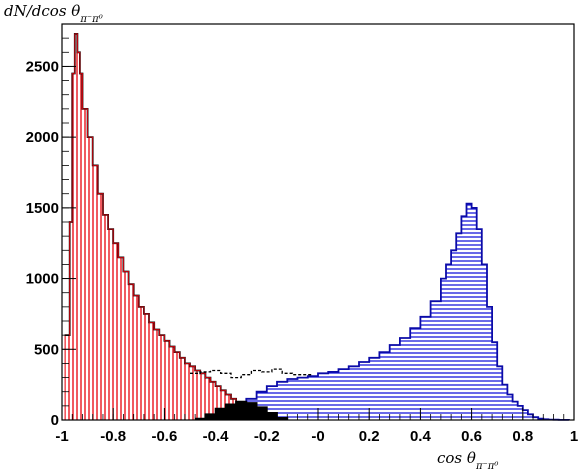 Image resolution: width=578 pixels, height=472 pixels. Describe the element at coordinates (61, 436) in the screenshot. I see `x-tick-label: -1` at that location.